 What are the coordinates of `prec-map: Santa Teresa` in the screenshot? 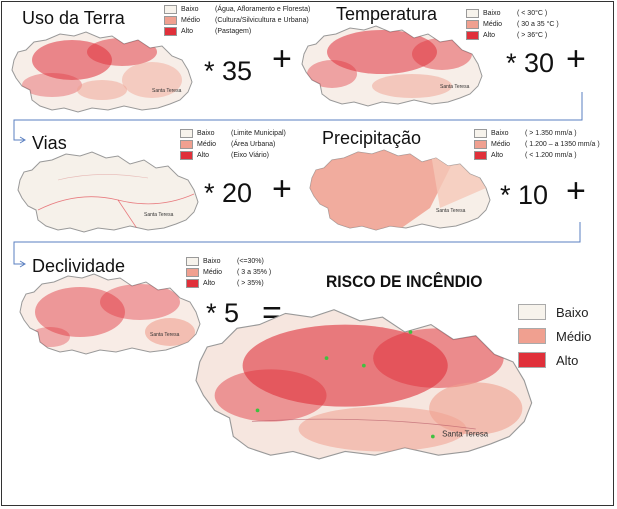 It's located at (400, 190).